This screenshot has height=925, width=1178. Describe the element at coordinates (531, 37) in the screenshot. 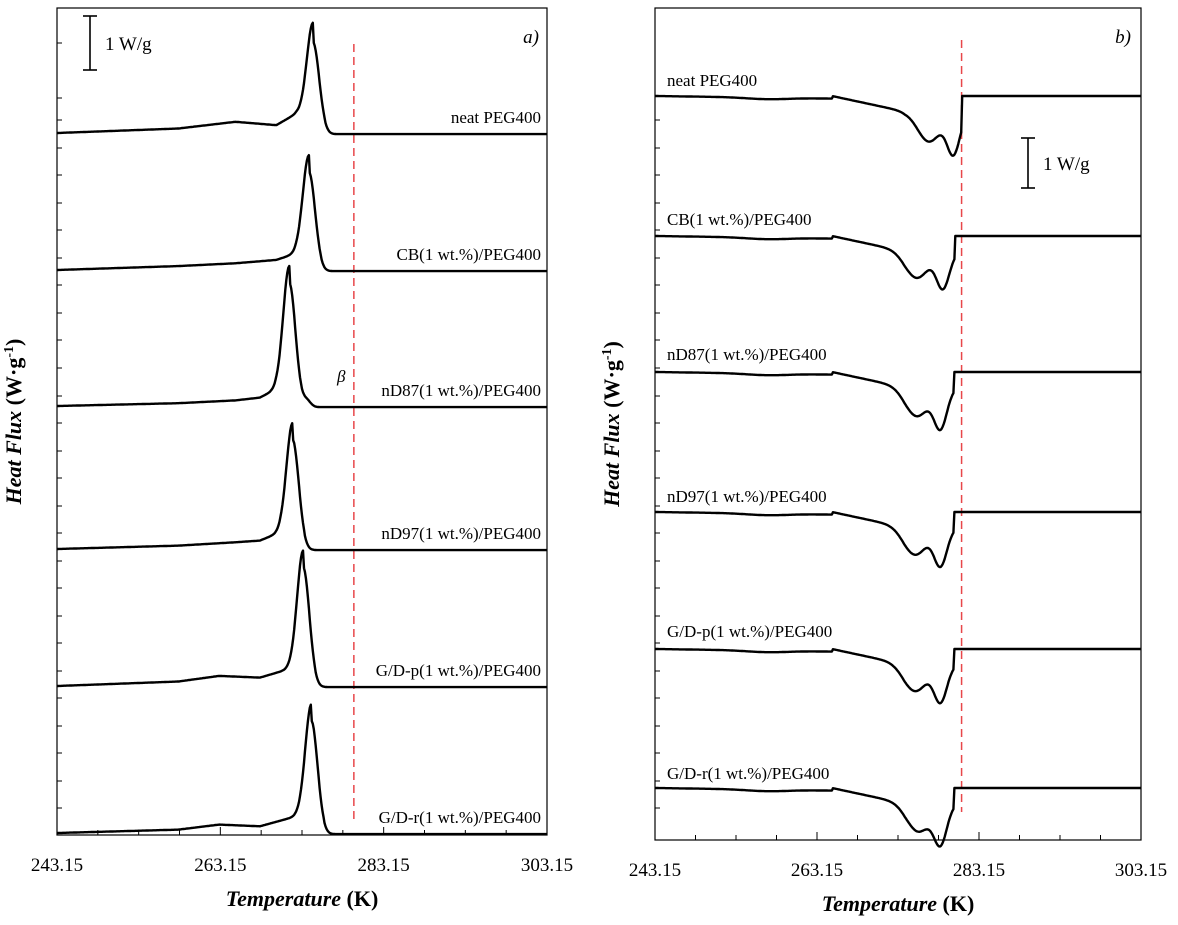

I see `panel-label: a)` at that location.